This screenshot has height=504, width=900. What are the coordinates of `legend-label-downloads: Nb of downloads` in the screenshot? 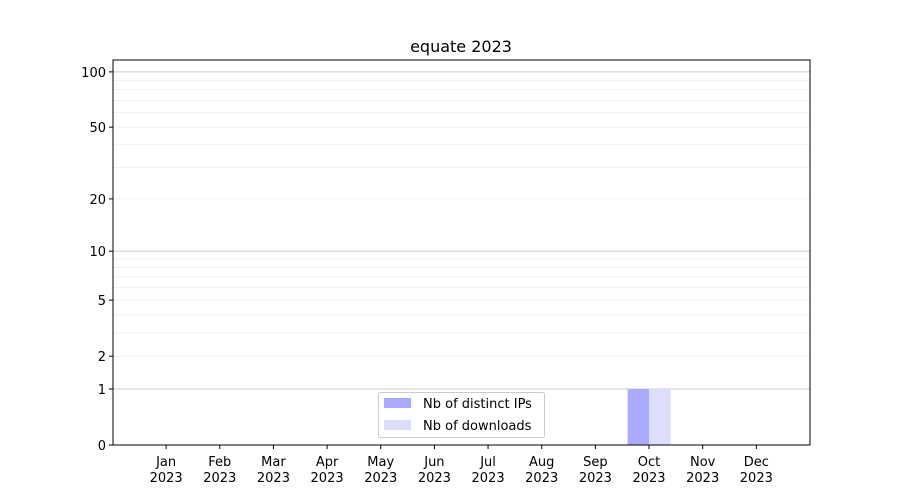 It's located at (477, 426).